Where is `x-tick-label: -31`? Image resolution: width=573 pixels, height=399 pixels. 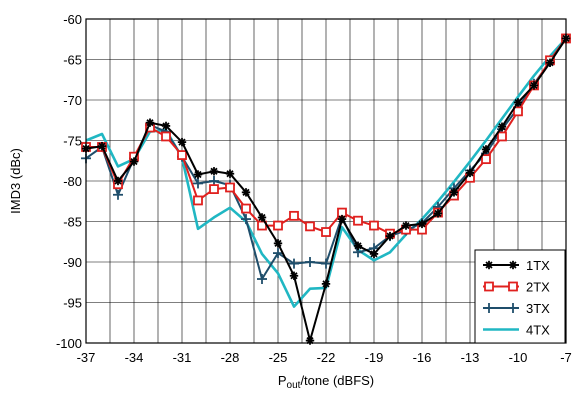
x-tick-label: -31 is located at coordinates (182, 357).